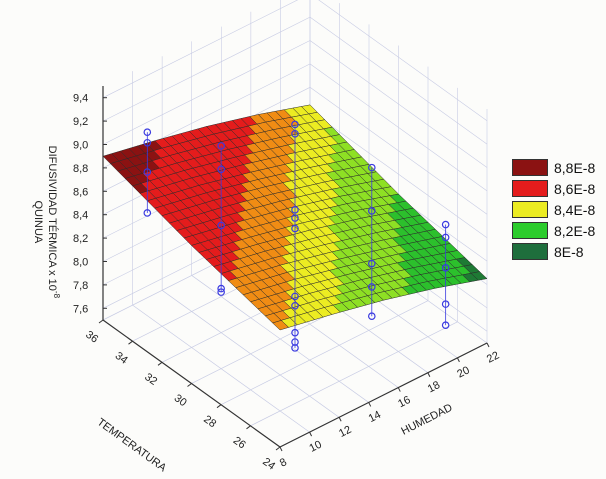  Describe the element at coordinates (132, 445) in the screenshot. I see `temperature-axis-label: TEMPERATURA` at that location.